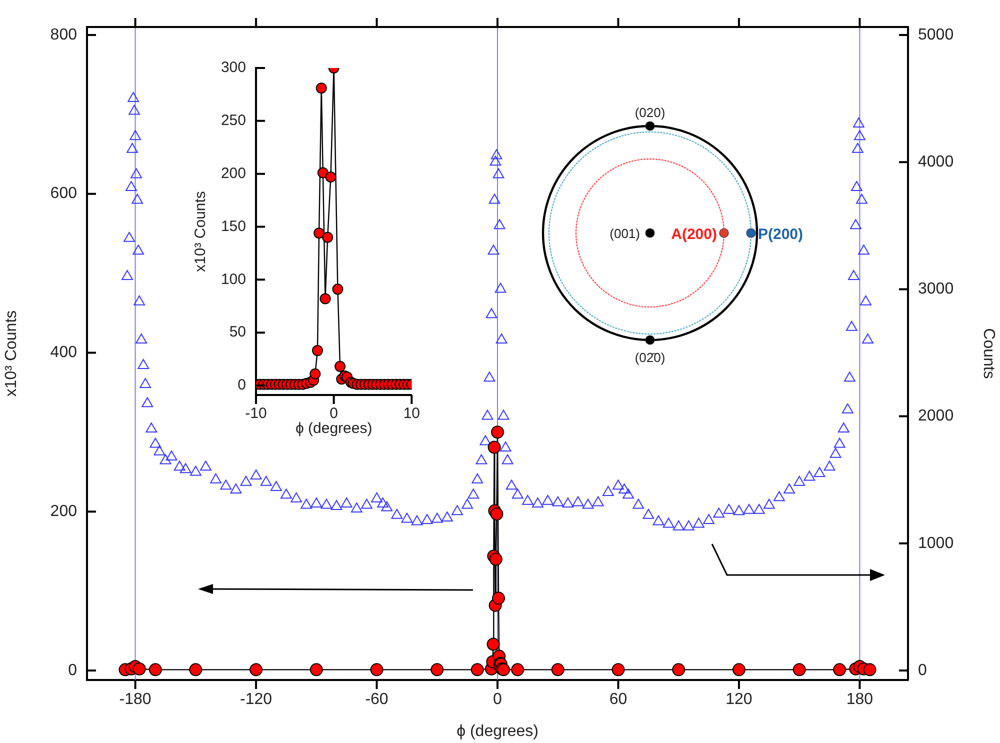 The width and height of the screenshot is (1000, 743). What do you see at coordinates (233, 121) in the screenshot?
I see `y-tick-label: 250` at bounding box center [233, 121].